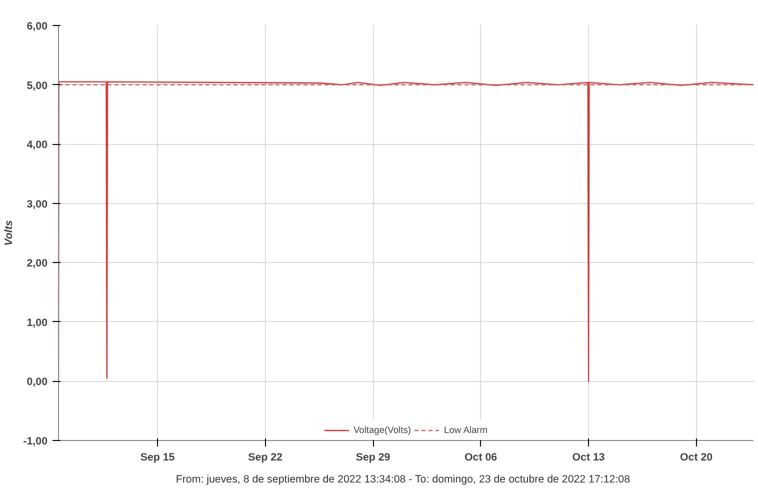 This screenshot has height=493, width=758. I want to click on y-tick-label: 0,00, so click(37, 382).